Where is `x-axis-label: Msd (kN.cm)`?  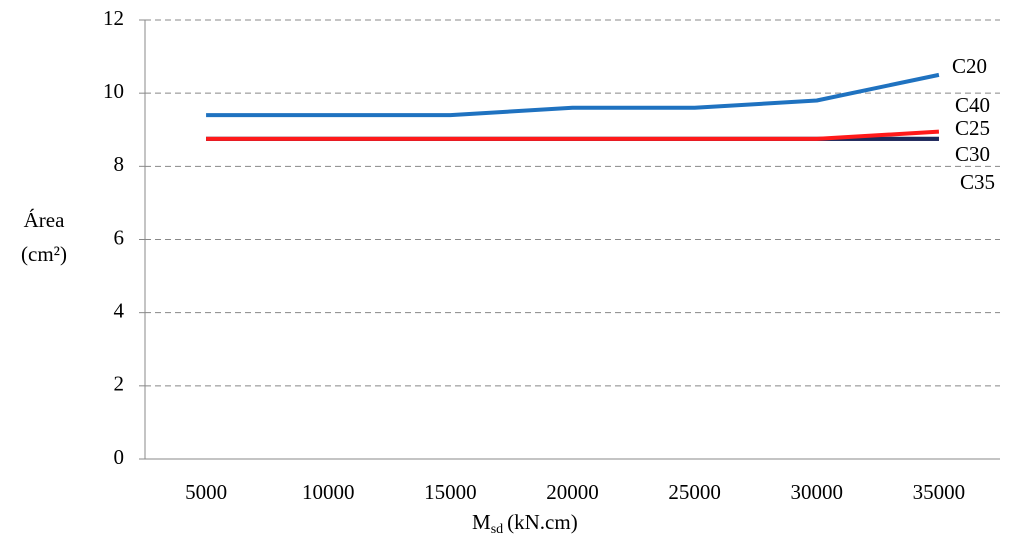 x-axis-label: Msd (kN.cm) is located at coordinates (525, 523).